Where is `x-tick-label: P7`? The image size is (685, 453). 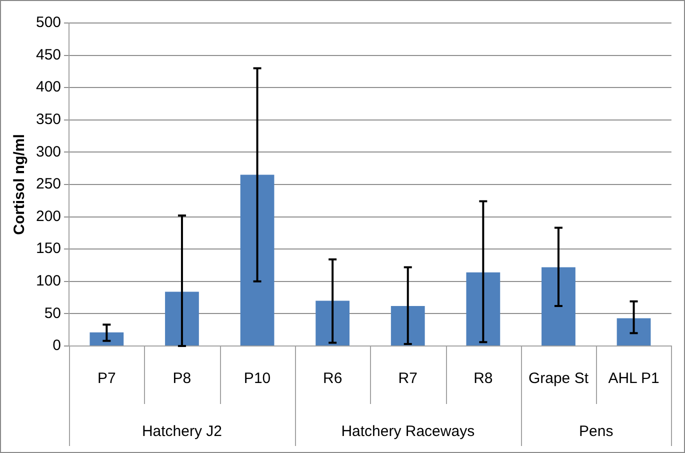
x-tick-label: P7 is located at coordinates (106, 379).